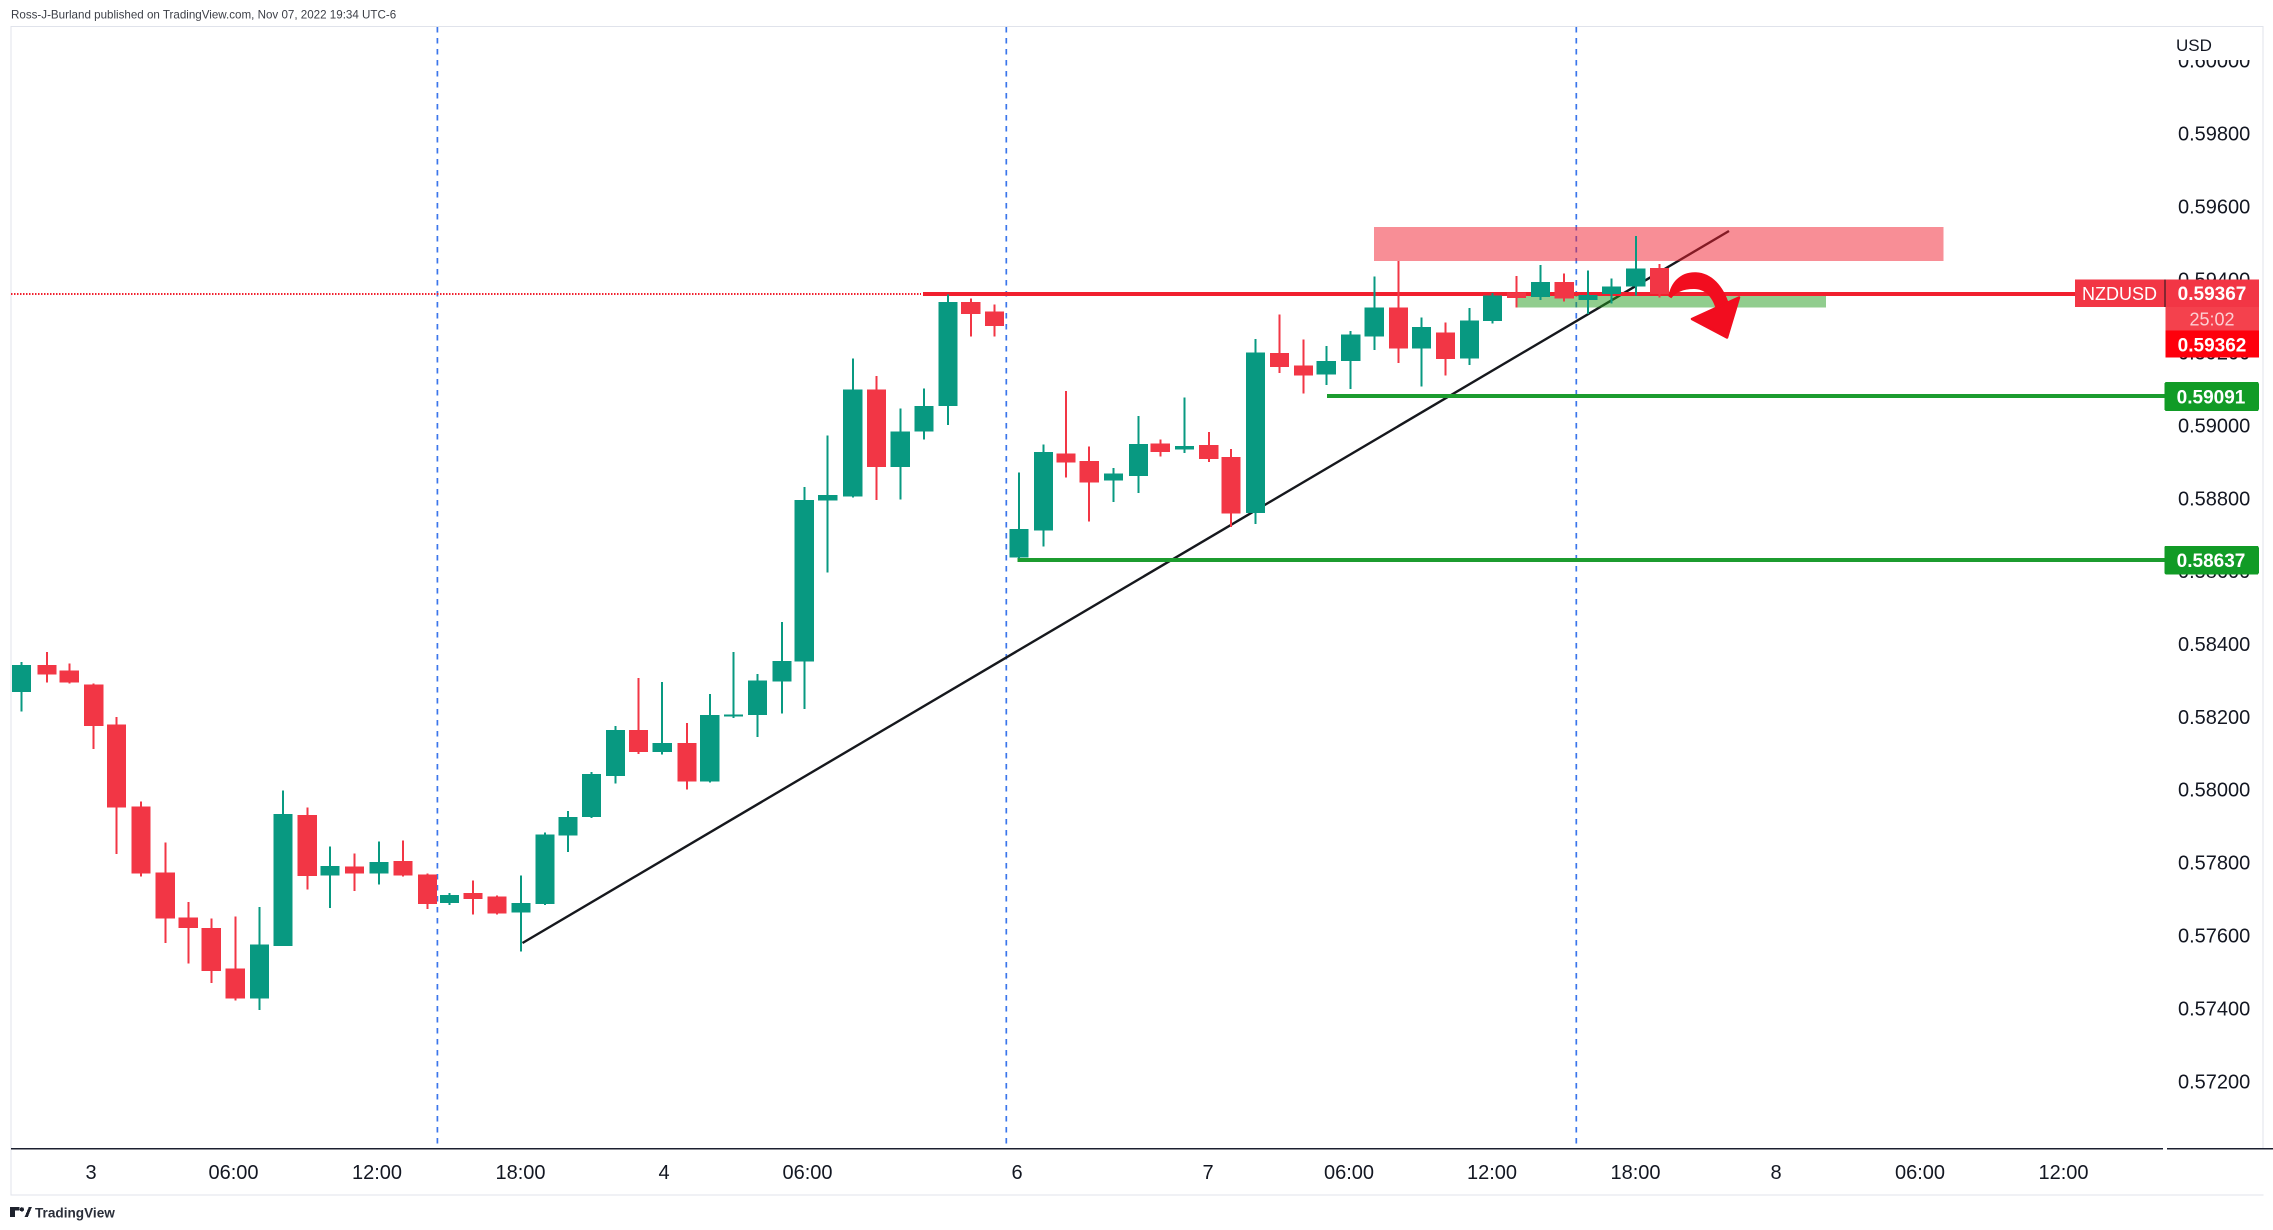 This screenshot has width=2273, height=1230. Describe the element at coordinates (2214, 1083) in the screenshot. I see `svg-text: 0.57200` at that location.